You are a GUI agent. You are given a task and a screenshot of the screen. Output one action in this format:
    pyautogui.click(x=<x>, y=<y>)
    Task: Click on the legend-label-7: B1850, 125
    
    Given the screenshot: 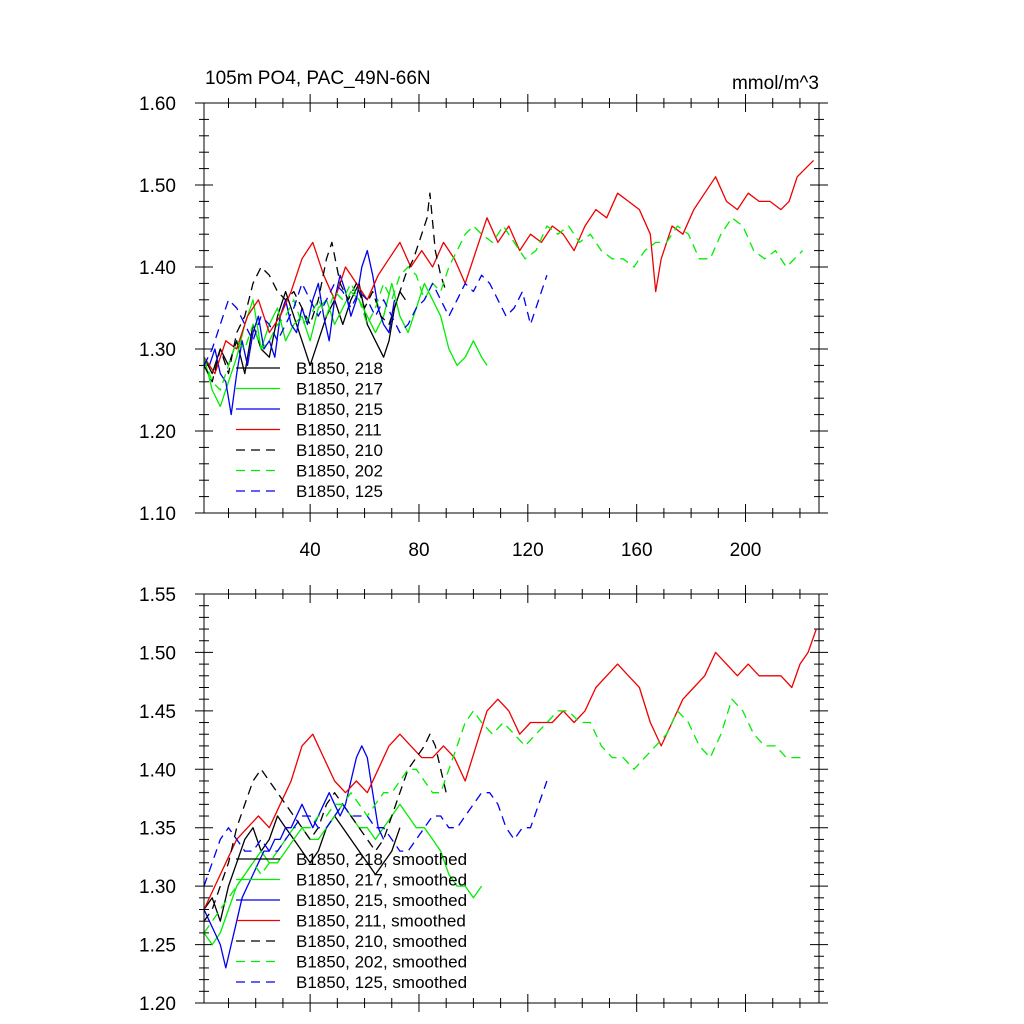 What is the action you would take?
    pyautogui.click(x=339, y=491)
    